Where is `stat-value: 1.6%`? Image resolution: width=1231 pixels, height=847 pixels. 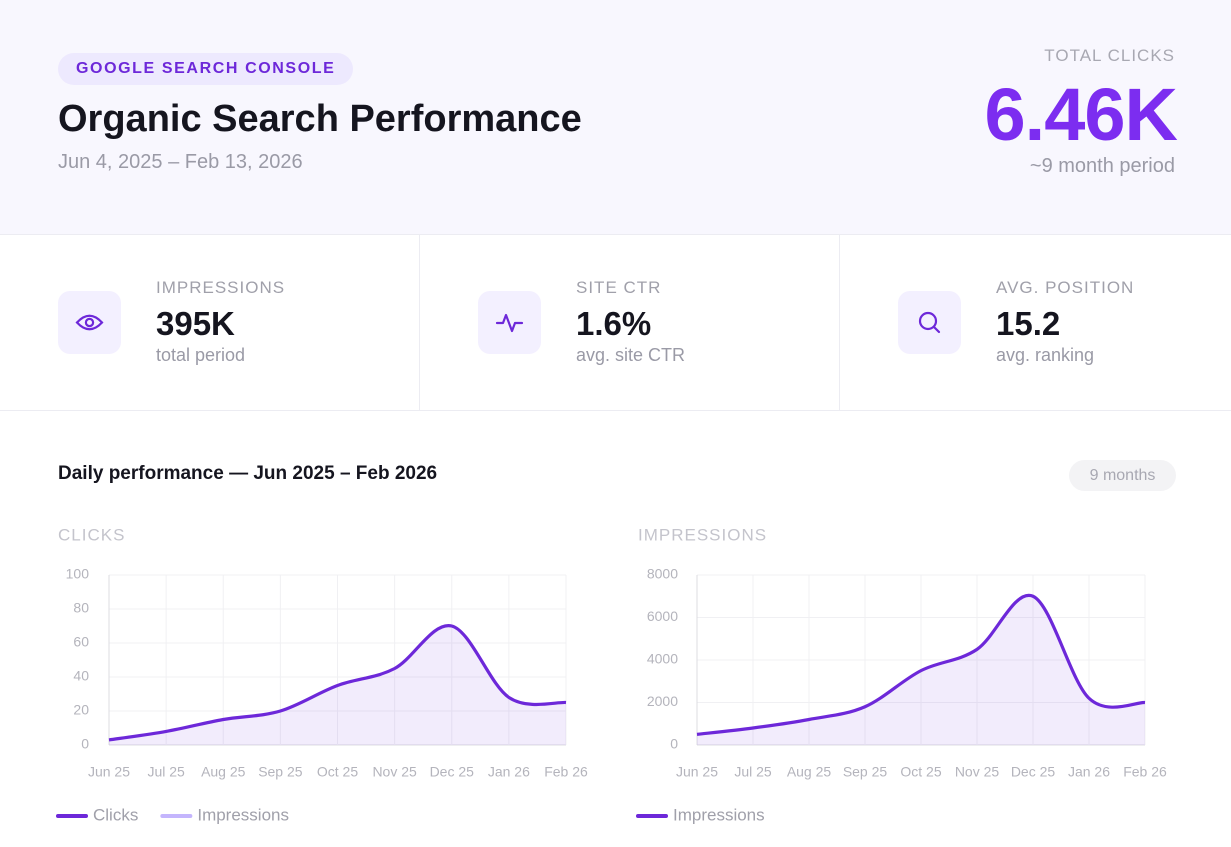
stat-value: 1.6% is located at coordinates (614, 323).